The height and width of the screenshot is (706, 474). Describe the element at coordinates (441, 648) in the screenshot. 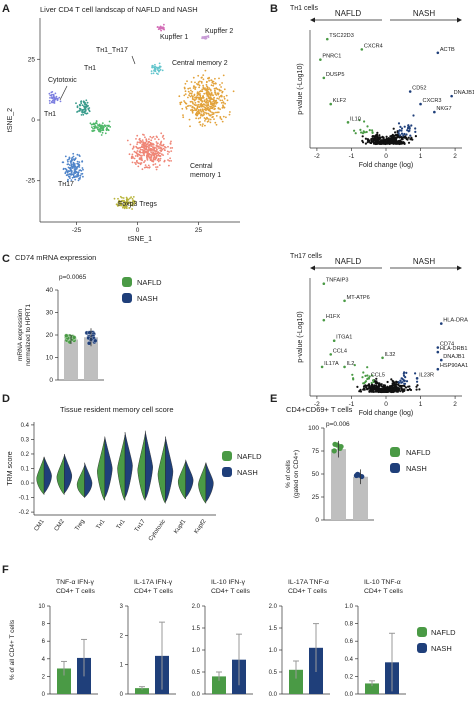

I see `panel-f-legend-nash: NASH` at that location.